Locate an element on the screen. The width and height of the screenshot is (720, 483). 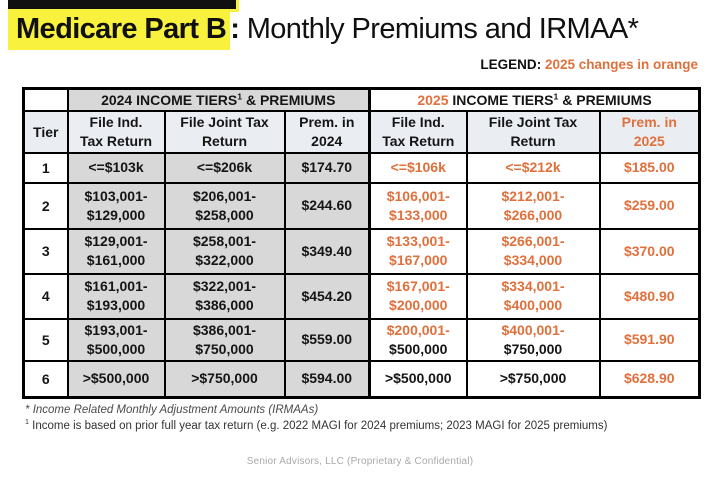
premium-2024-cell: $244.60 is located at coordinates (327, 205).